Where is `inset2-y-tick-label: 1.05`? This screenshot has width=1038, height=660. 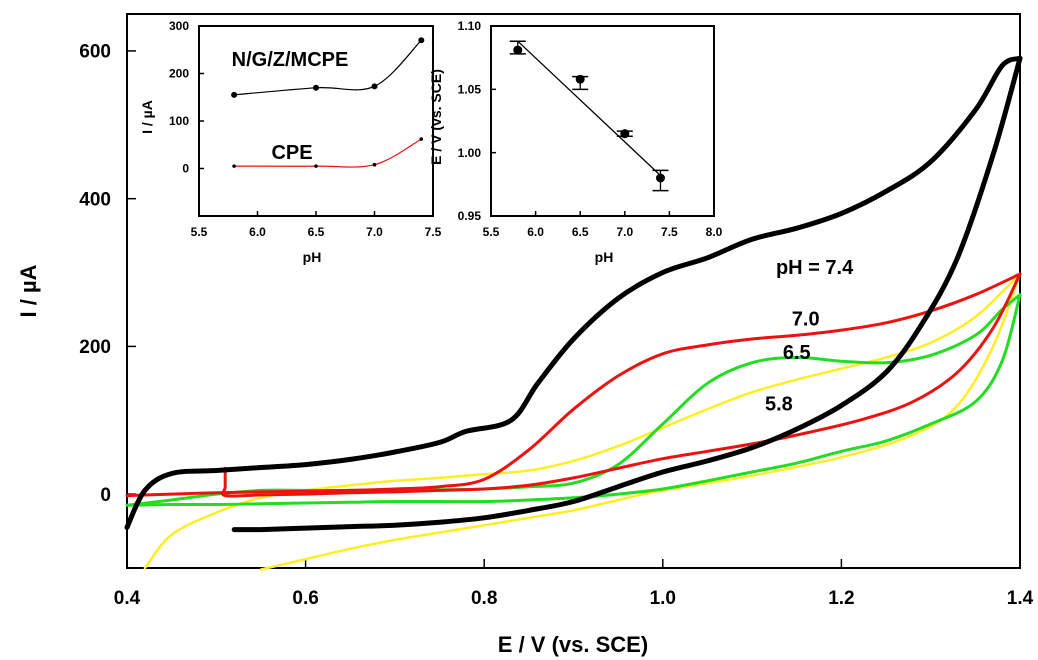 inset2-y-tick-label: 1.05 is located at coordinates (470, 90).